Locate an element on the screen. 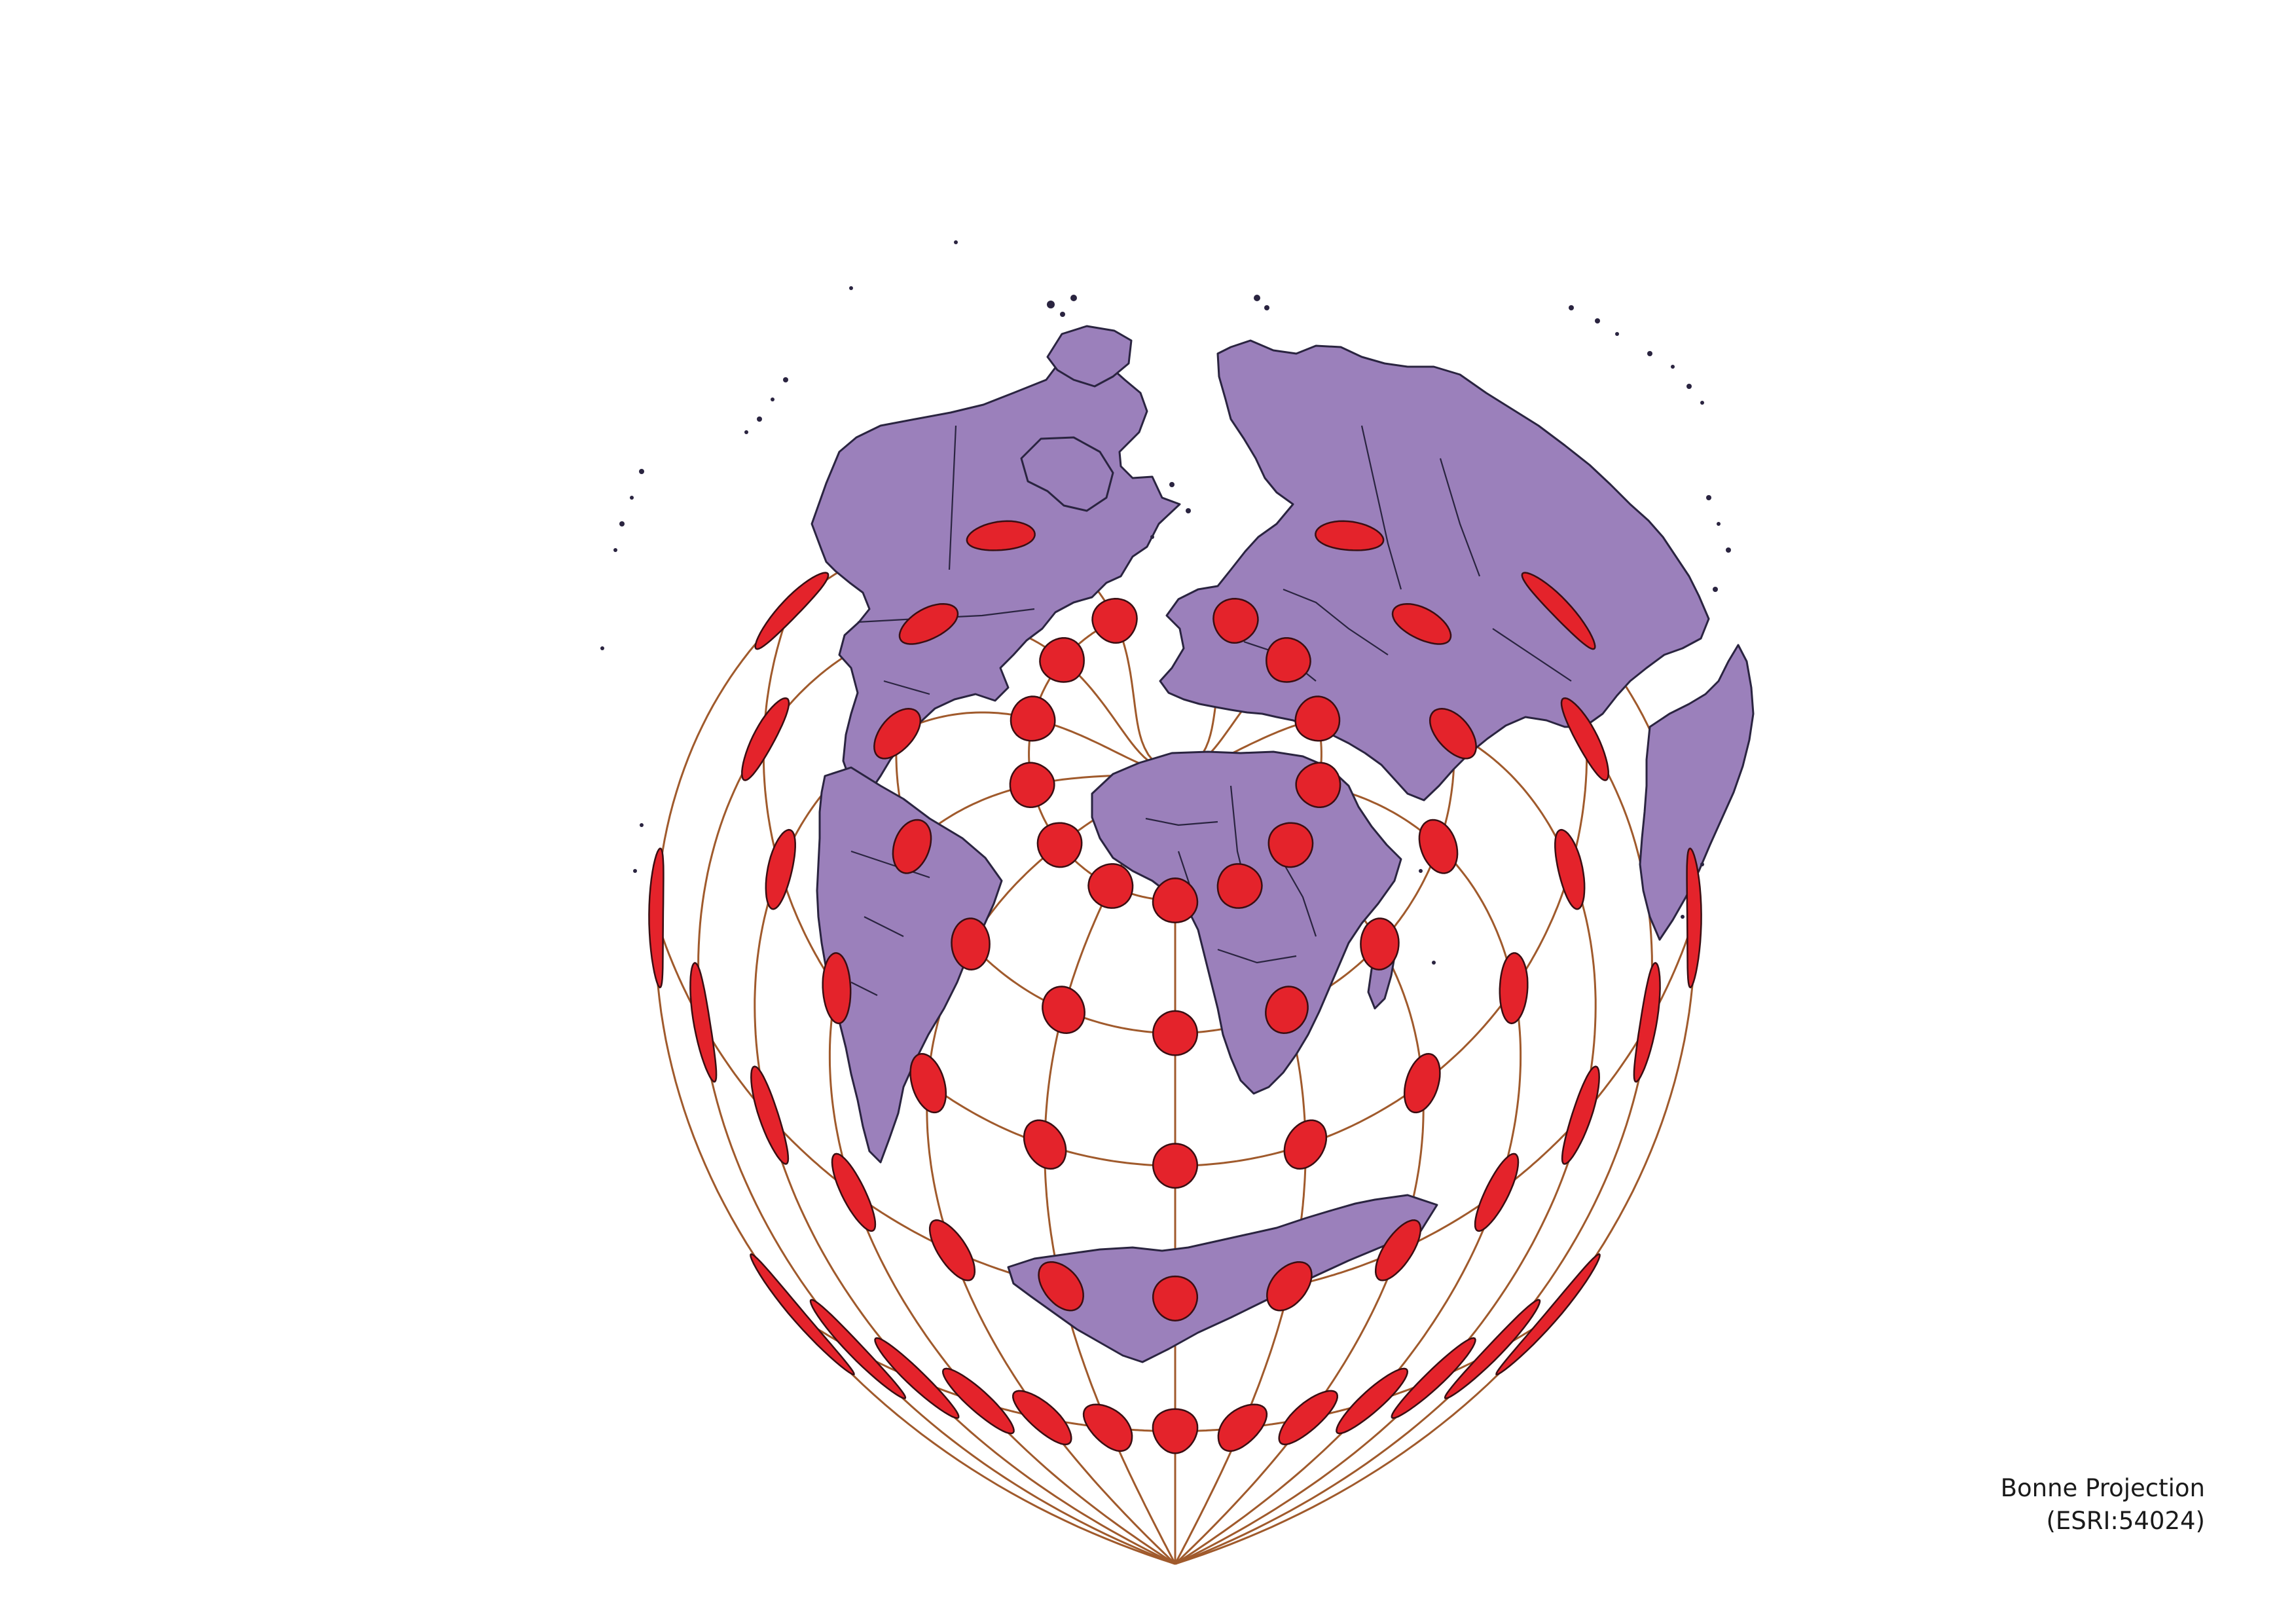 This screenshot has height=1624, width=2296. east-asia-arc is located at coordinates (1697, 792).